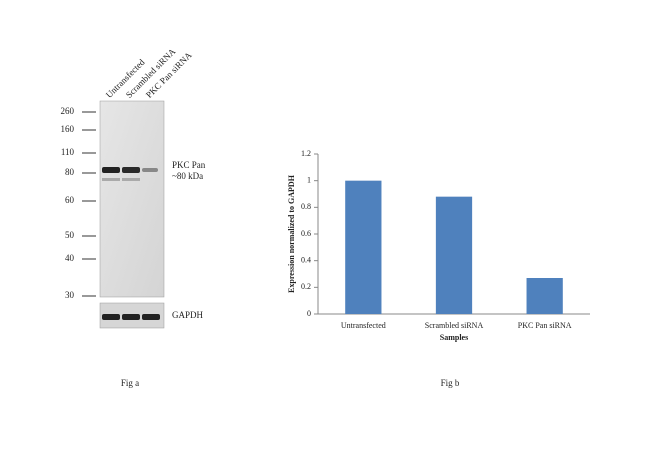 The image size is (650, 450). Describe the element at coordinates (363, 325) in the screenshot. I see `x-tick-label: Untransfected` at that location.